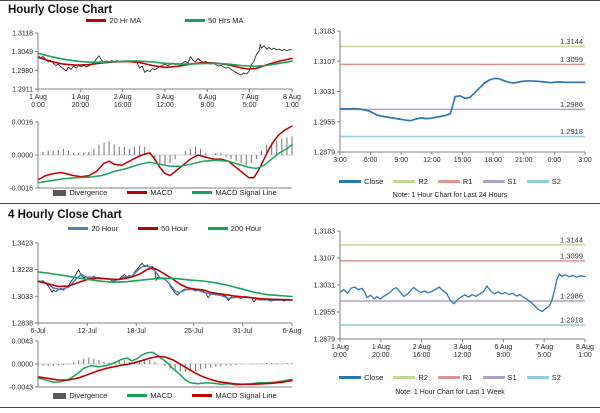 The height and width of the screenshot is (413, 600). I want to click on legend-item-close: Close, so click(361, 181).